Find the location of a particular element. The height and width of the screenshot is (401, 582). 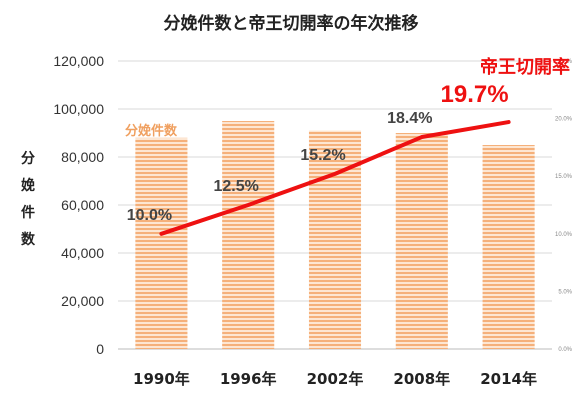

x-axis: 1990年 1996年 2002年 2008年 2014年 is located at coordinates (335, 379).